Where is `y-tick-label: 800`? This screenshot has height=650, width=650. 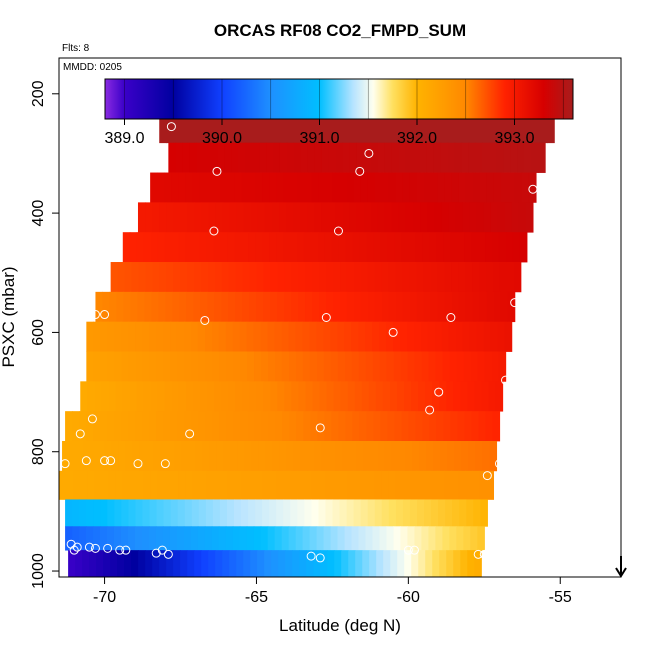 y-tick-label: 800 is located at coordinates (38, 451).